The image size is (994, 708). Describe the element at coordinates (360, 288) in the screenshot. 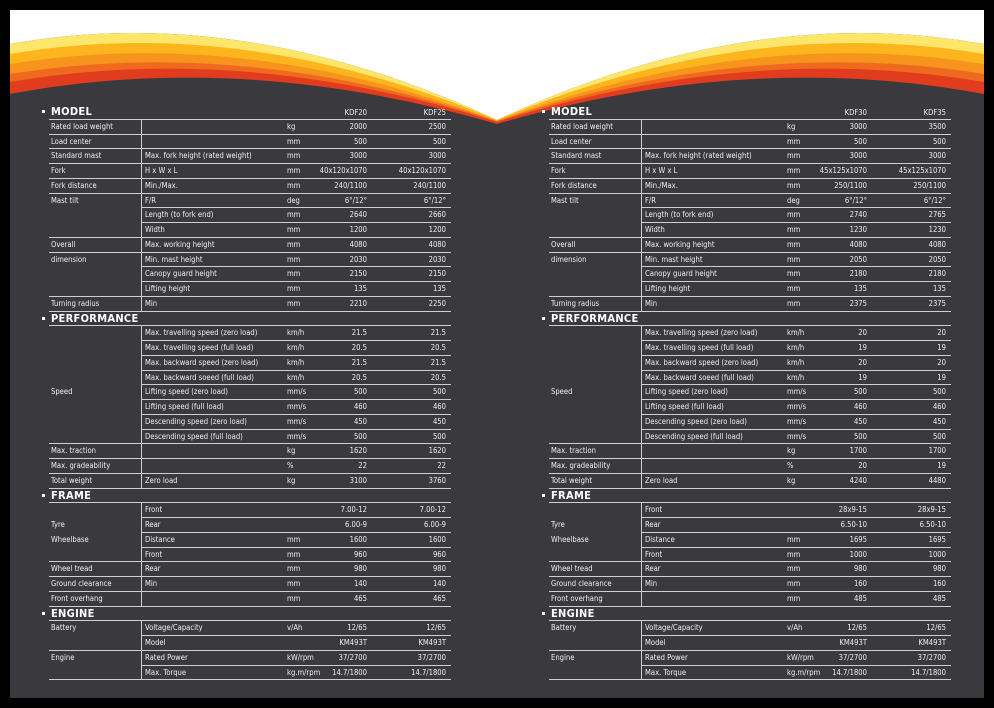

I see `spec-value: 135` at that location.